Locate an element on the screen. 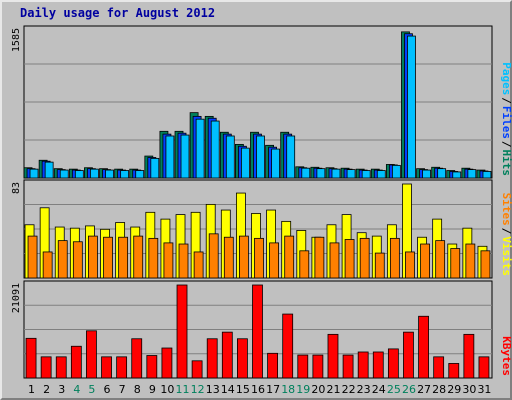 The image size is (512, 400). legend: Pages / Files / Hits is located at coordinates (506, 119).